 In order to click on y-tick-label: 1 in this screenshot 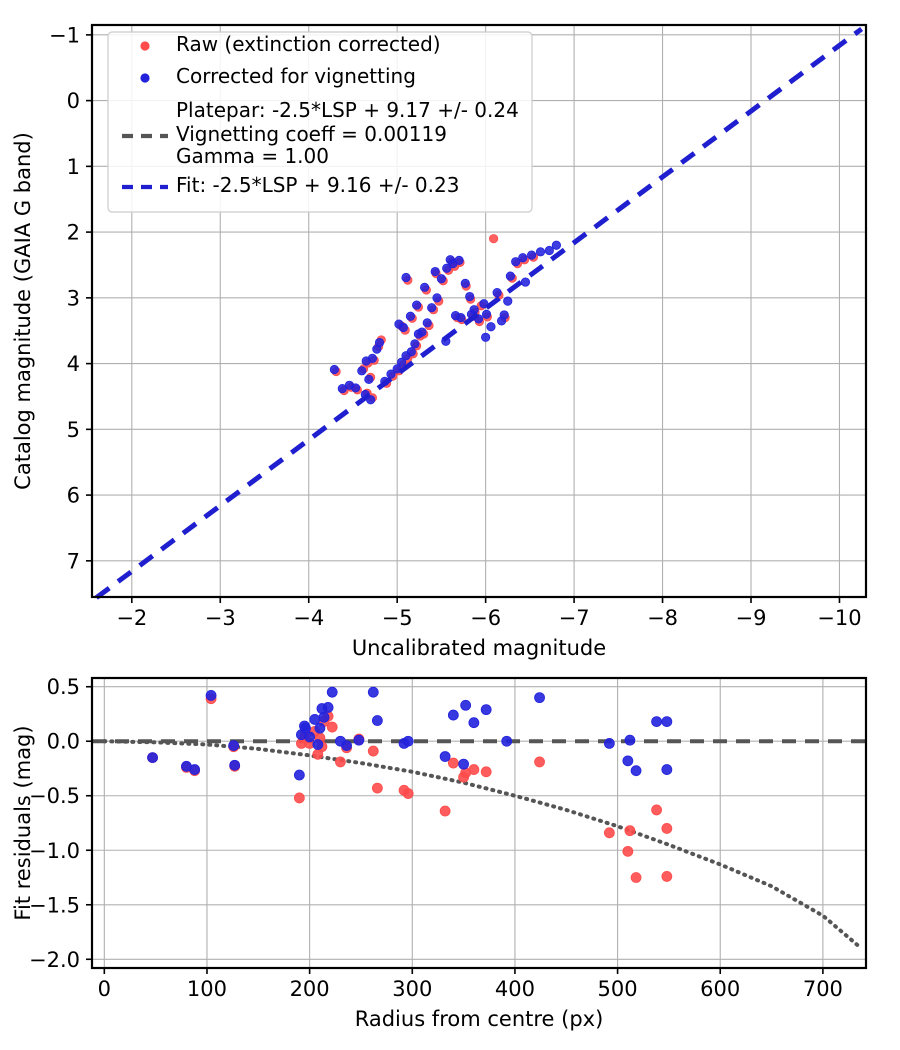, I will do `click(73, 167)`.